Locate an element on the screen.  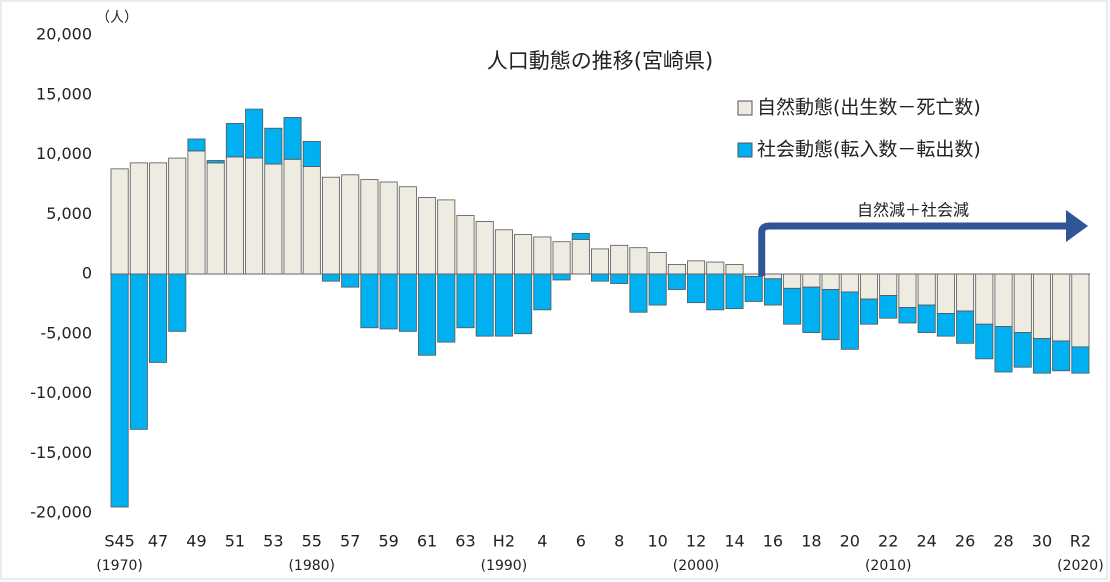
x-tick-label: 10 is located at coordinates (657, 541).